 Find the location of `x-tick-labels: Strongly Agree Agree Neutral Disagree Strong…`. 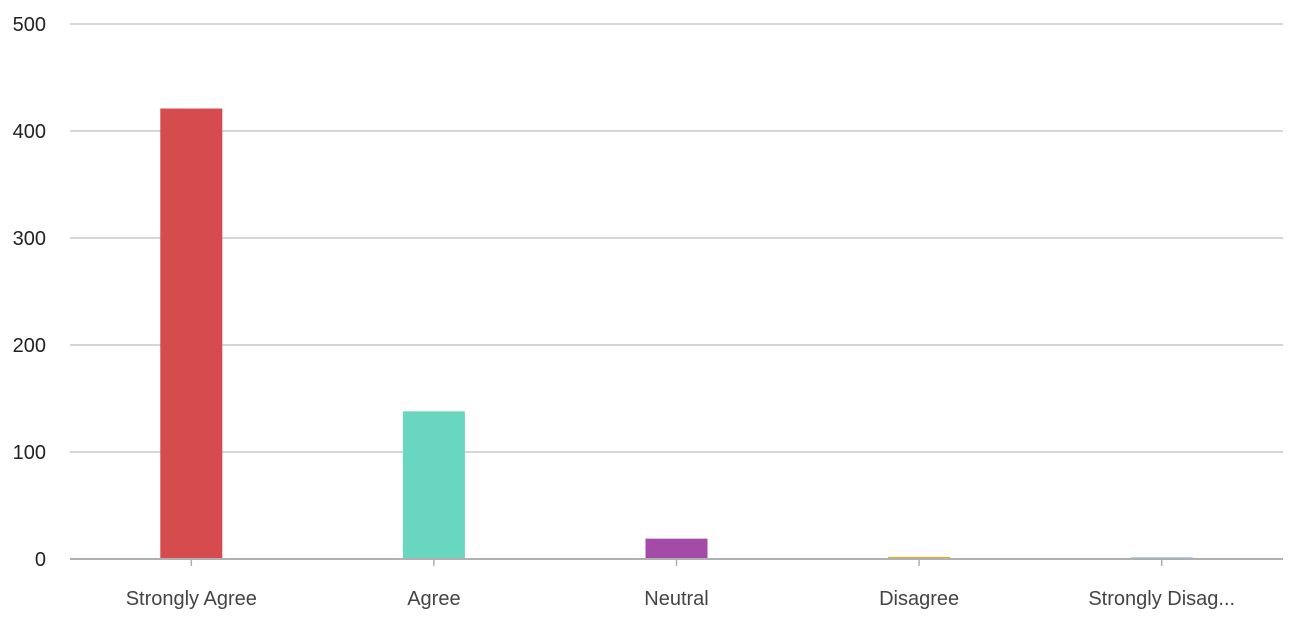

x-tick-labels: Strongly Agree Agree Neutral Disagree Strong… is located at coordinates (680, 599).